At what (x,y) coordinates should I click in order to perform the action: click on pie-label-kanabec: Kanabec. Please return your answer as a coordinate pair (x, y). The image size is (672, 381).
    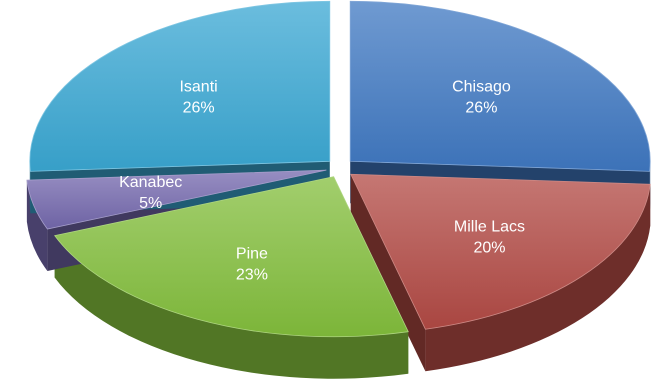
    Looking at the image, I should click on (150, 182).